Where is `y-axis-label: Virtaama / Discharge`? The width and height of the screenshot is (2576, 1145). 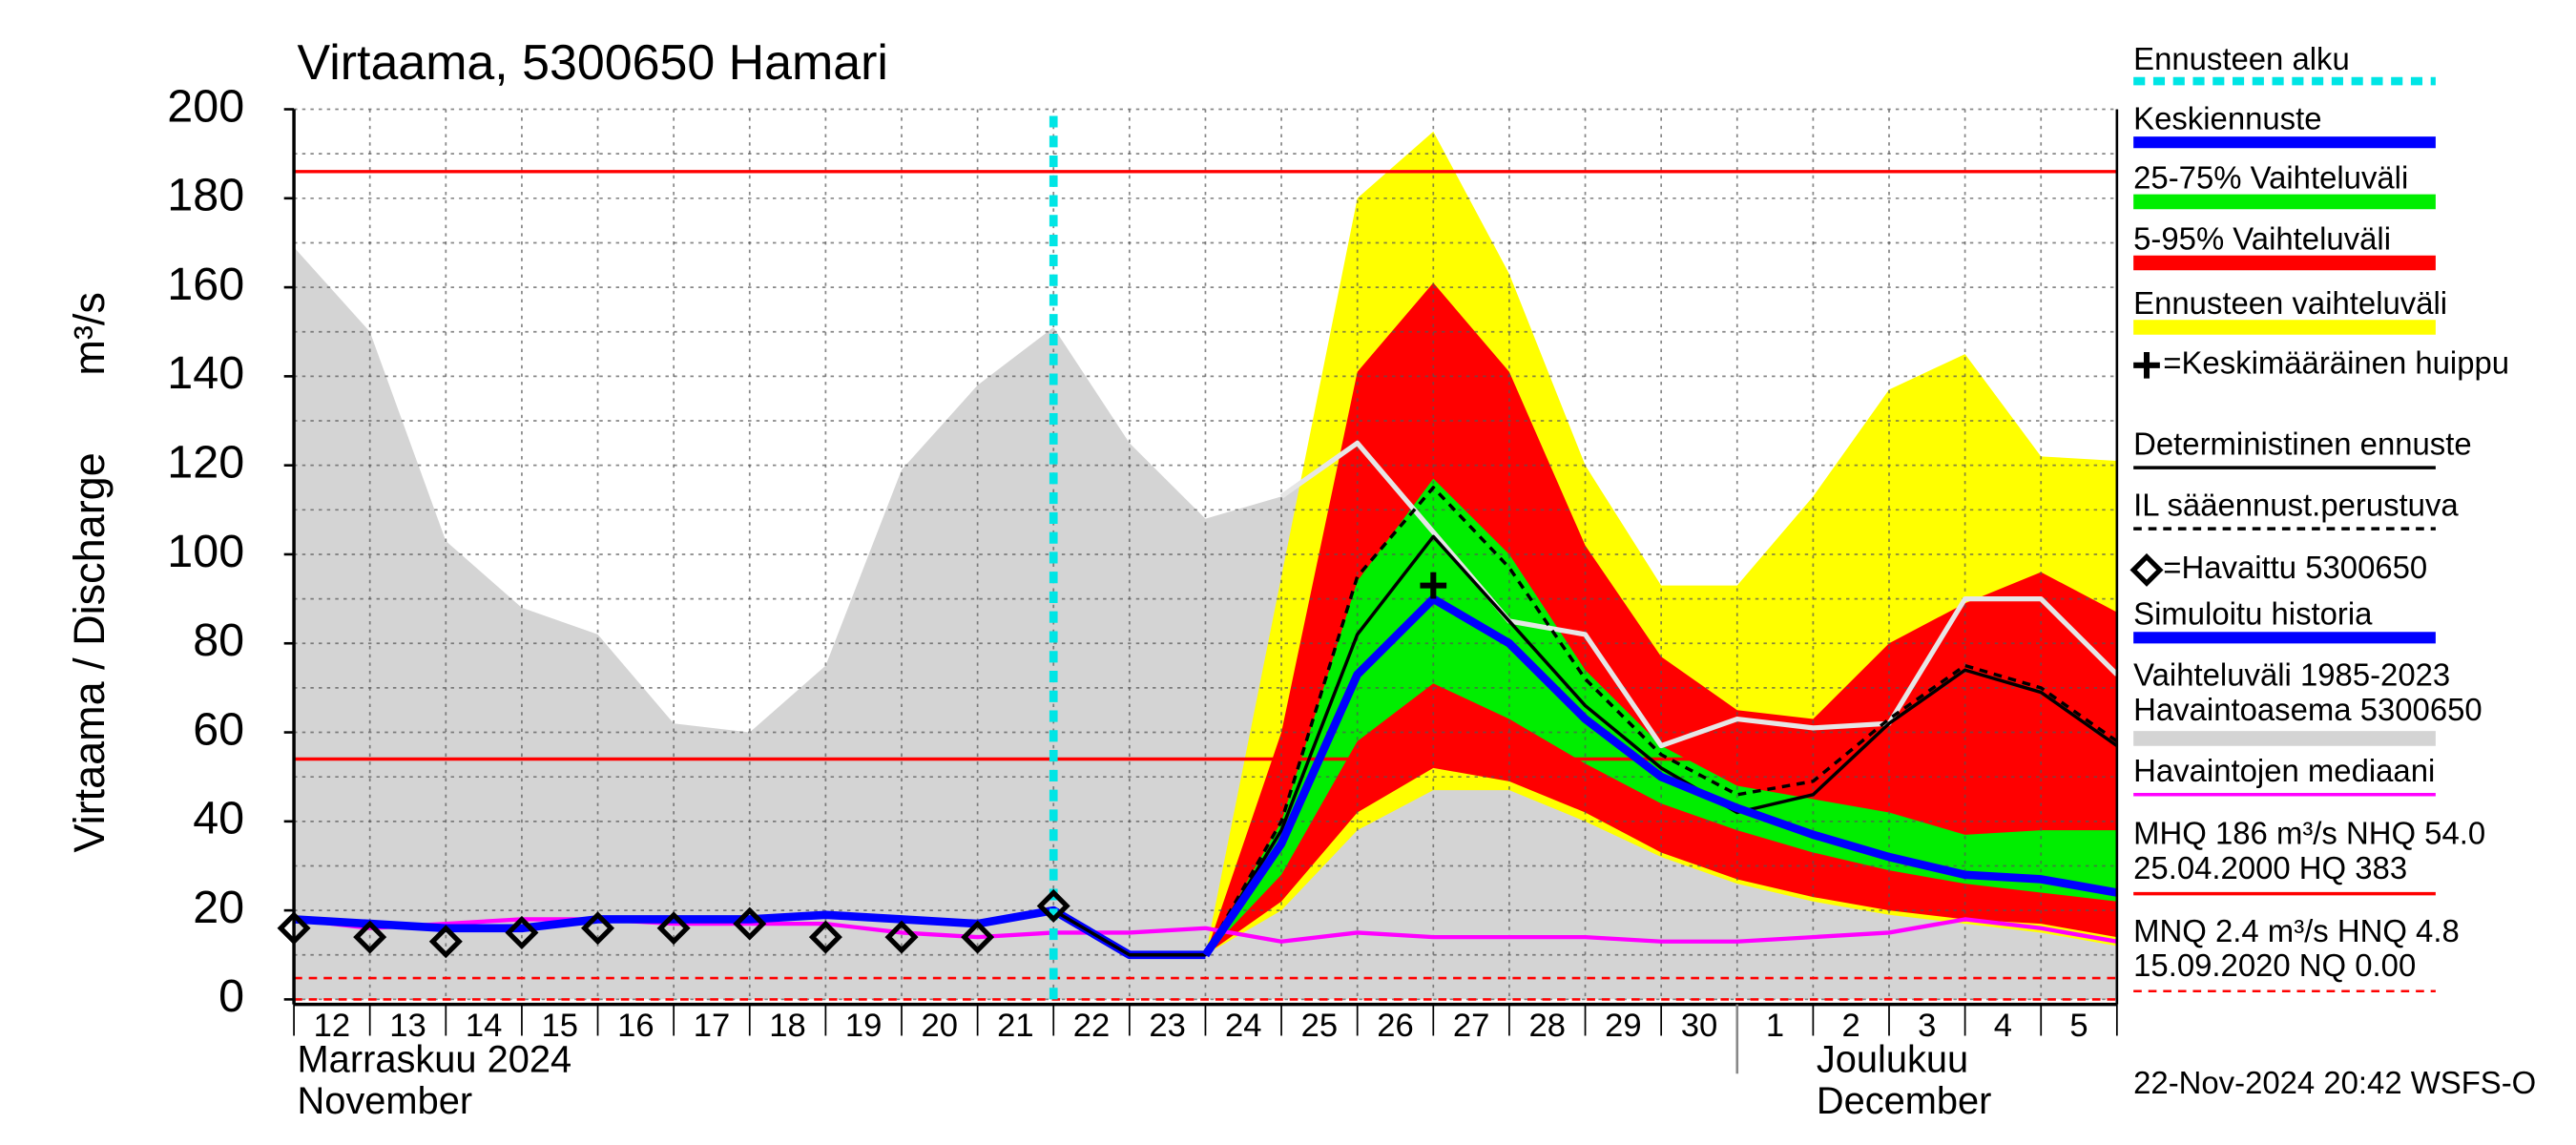
y-axis-label: Virtaama / Discharge is located at coordinates (89, 652).